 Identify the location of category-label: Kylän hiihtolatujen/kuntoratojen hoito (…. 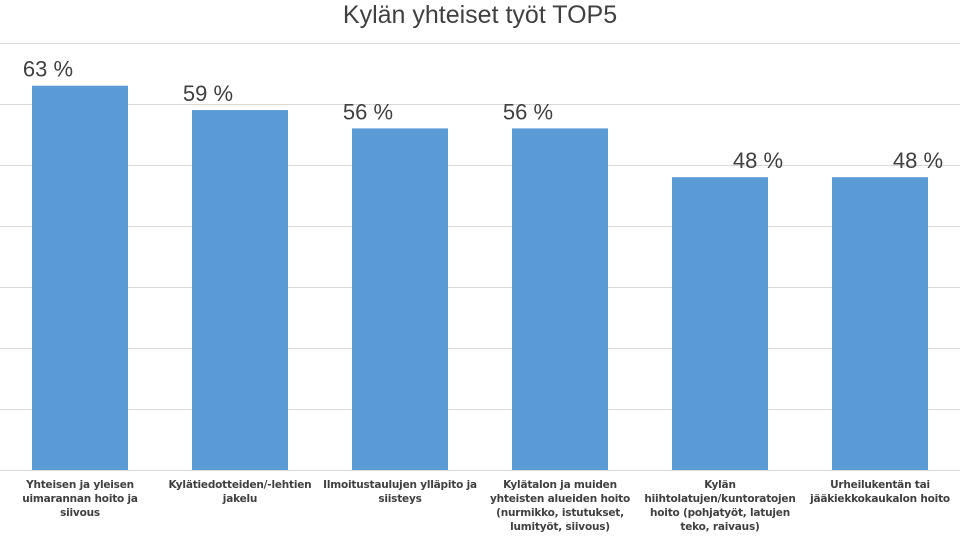
(720, 506).